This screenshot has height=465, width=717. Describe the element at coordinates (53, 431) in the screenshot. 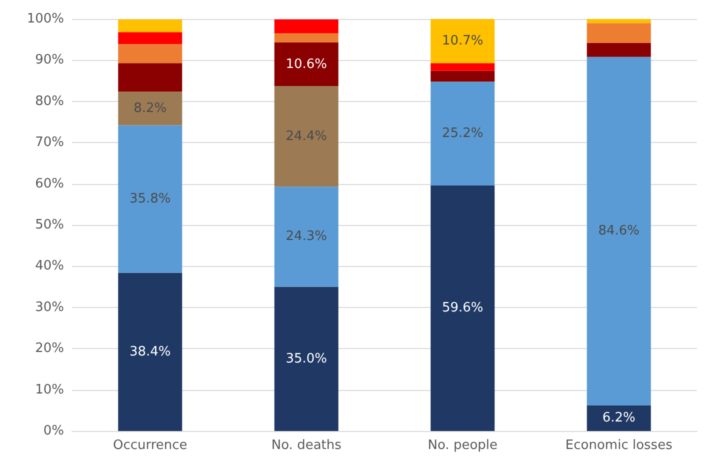

I see `y-tick-label: 0%` at that location.